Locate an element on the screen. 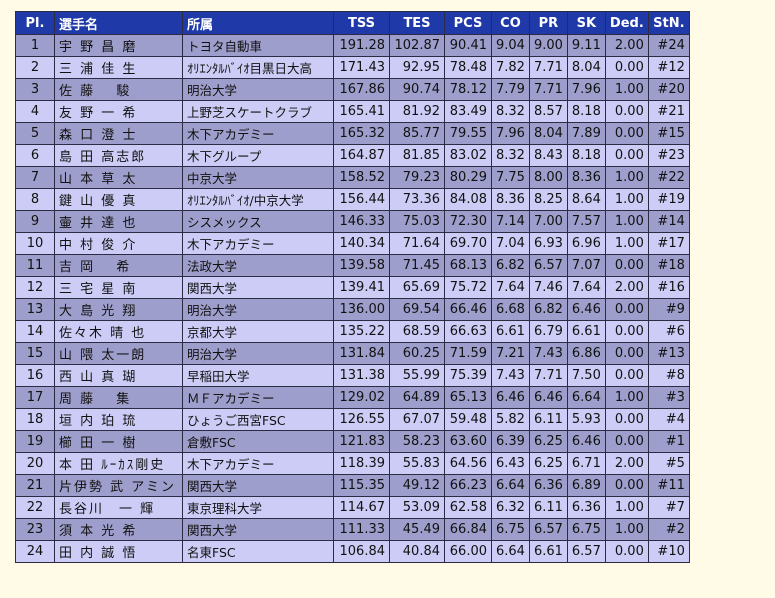 The image size is (775, 598). header-cell-co: CO is located at coordinates (510, 23).